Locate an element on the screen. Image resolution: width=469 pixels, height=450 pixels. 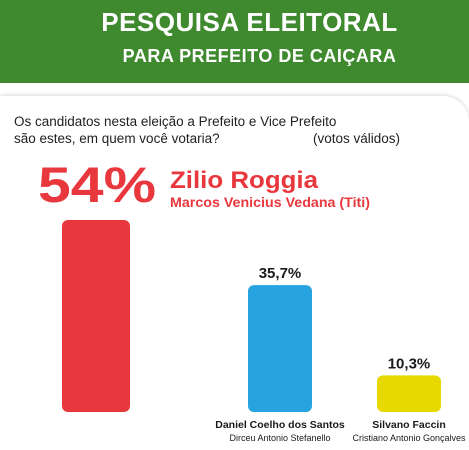
vice-name-2: Dirceu Antonio Stefanello is located at coordinates (279, 438).